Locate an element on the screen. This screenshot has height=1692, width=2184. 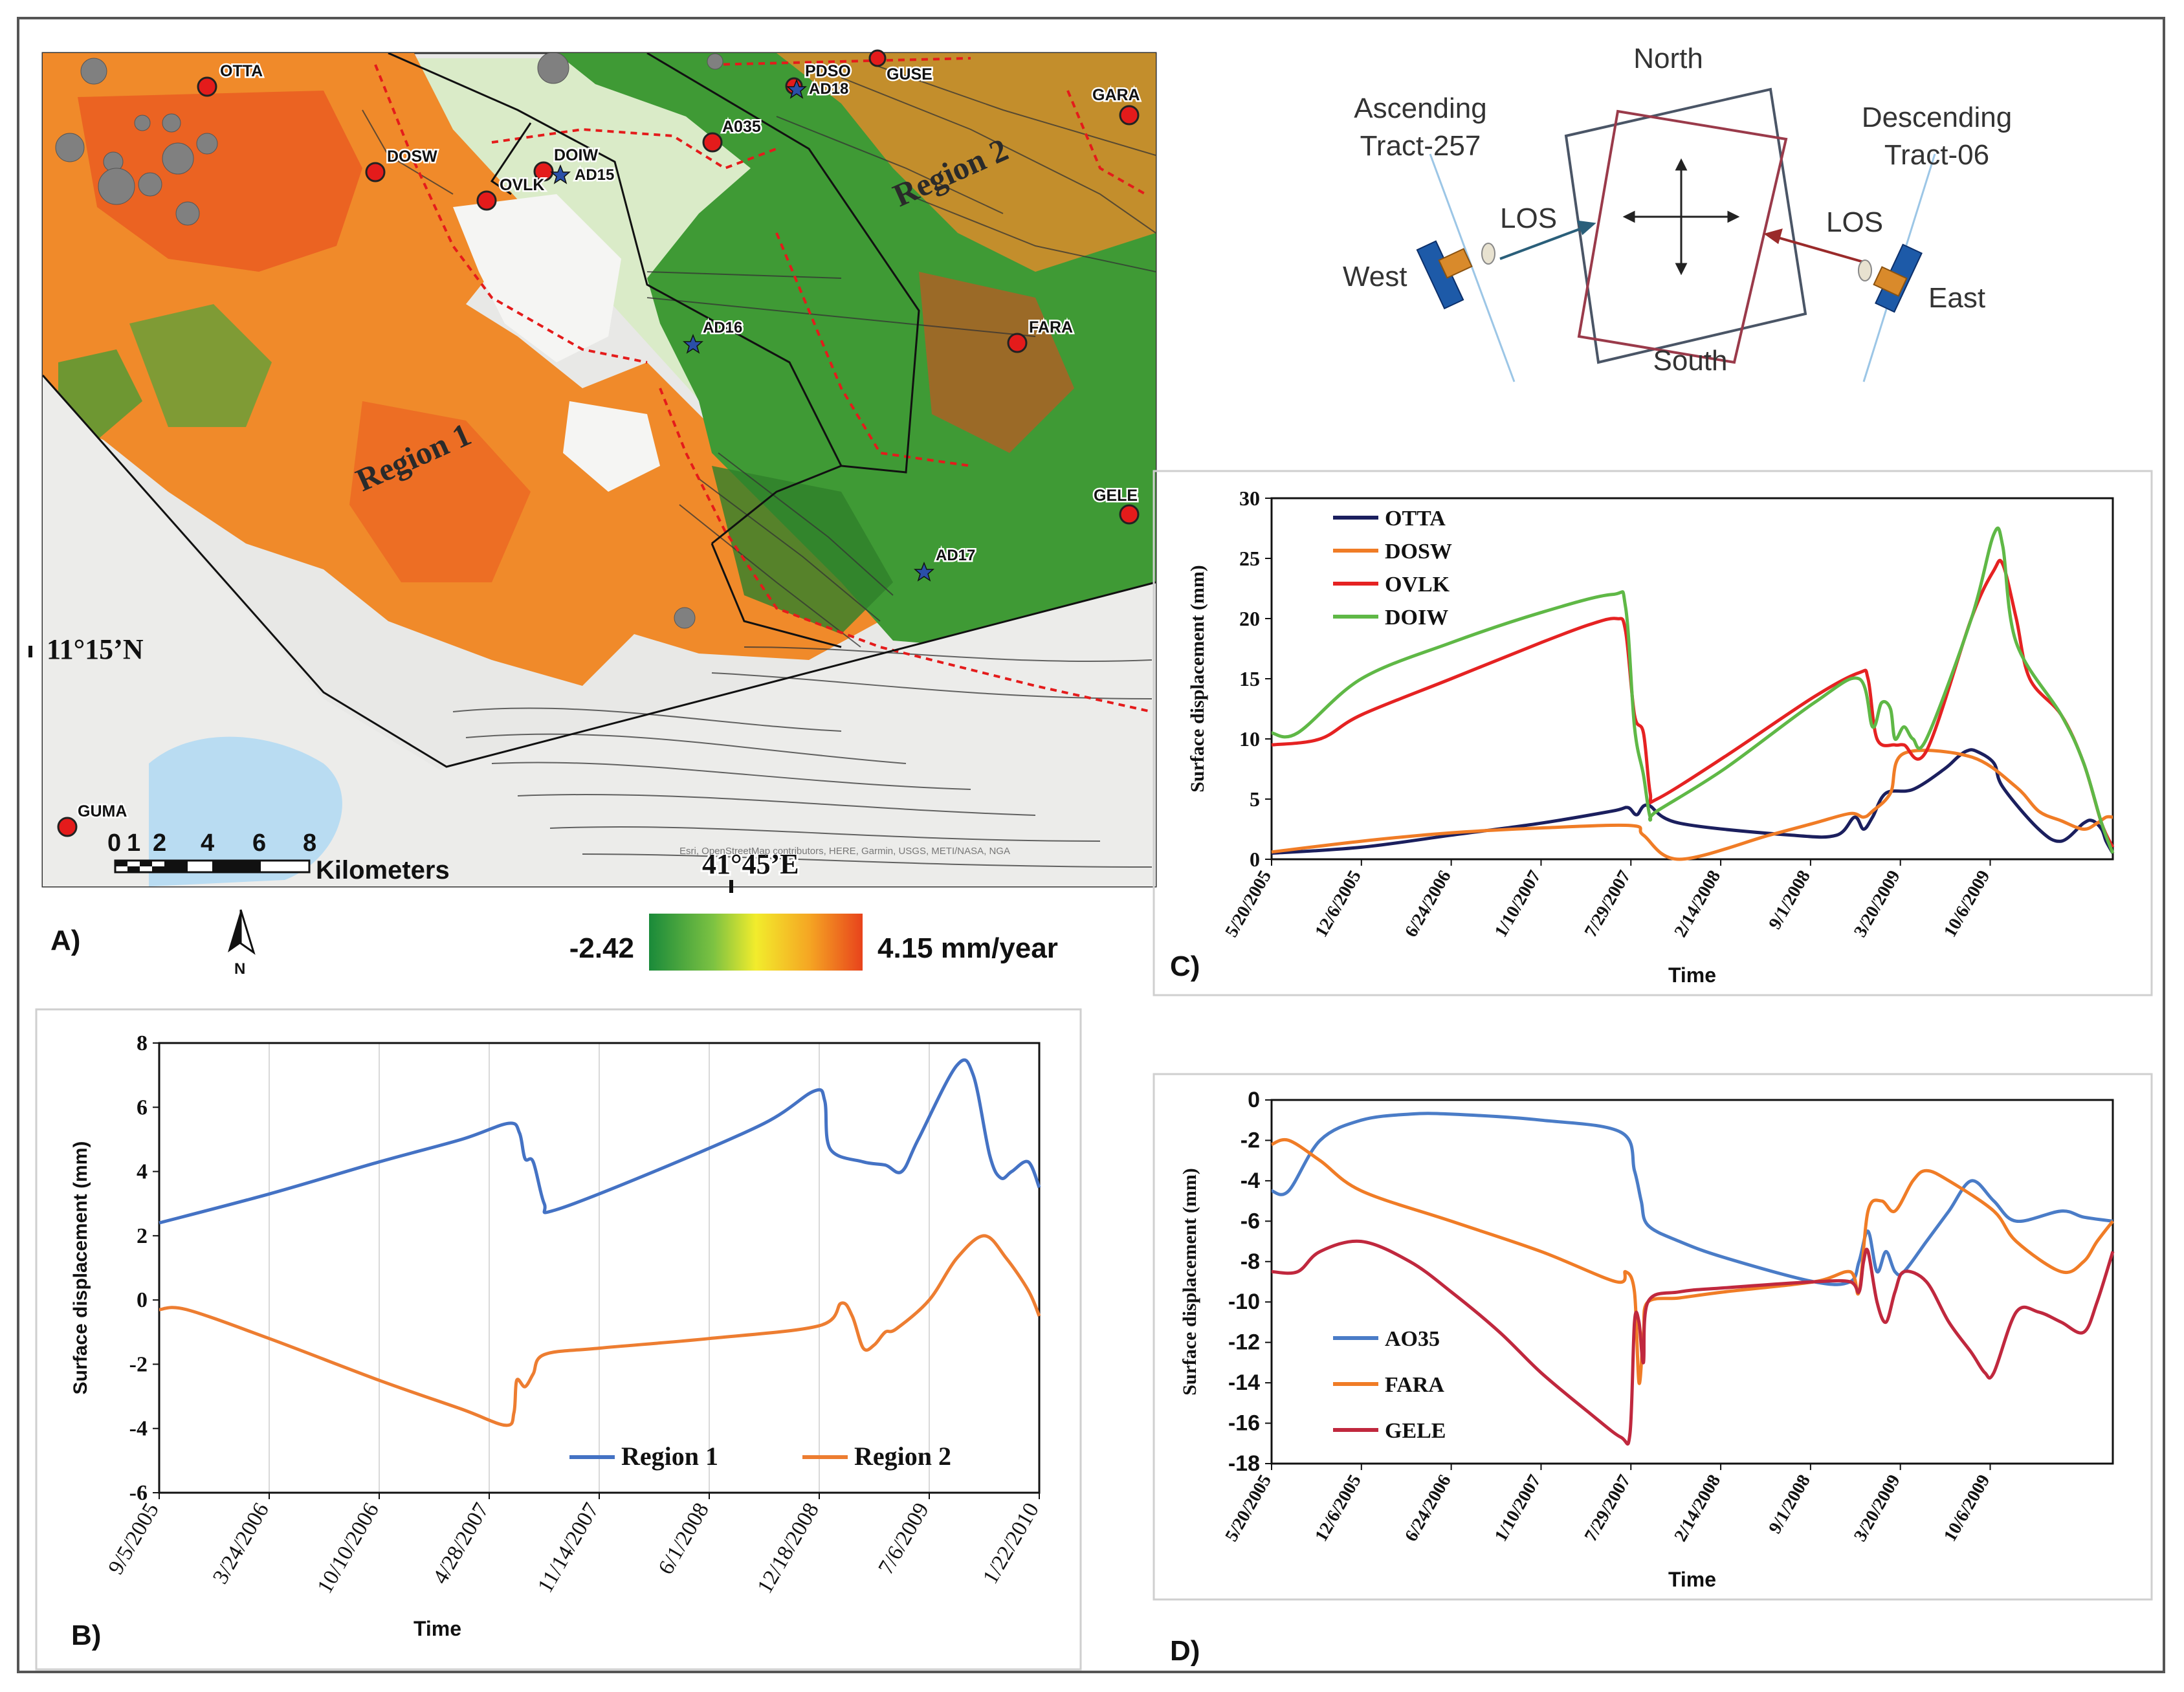
series-line-dosw is located at coordinates (1692, 805).